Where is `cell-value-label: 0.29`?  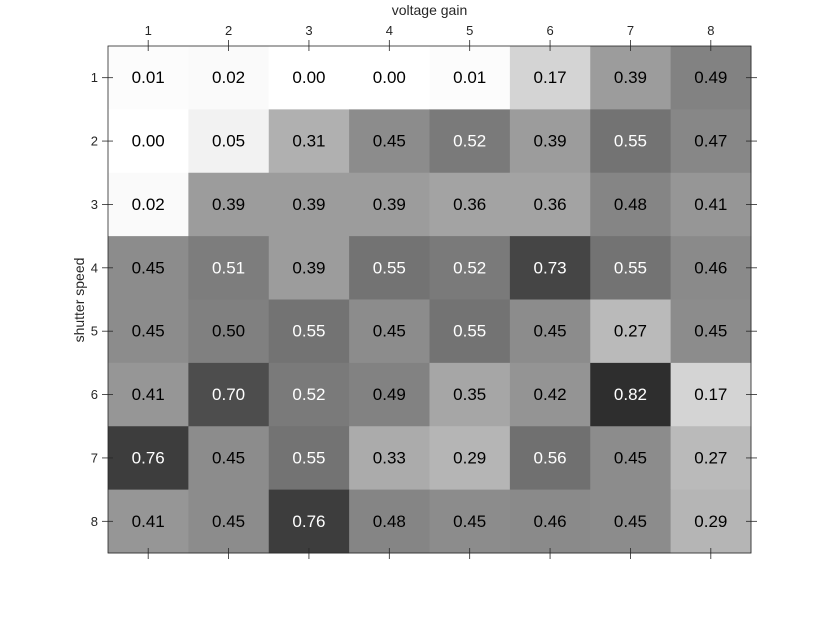
cell-value-label: 0.29 is located at coordinates (710, 521).